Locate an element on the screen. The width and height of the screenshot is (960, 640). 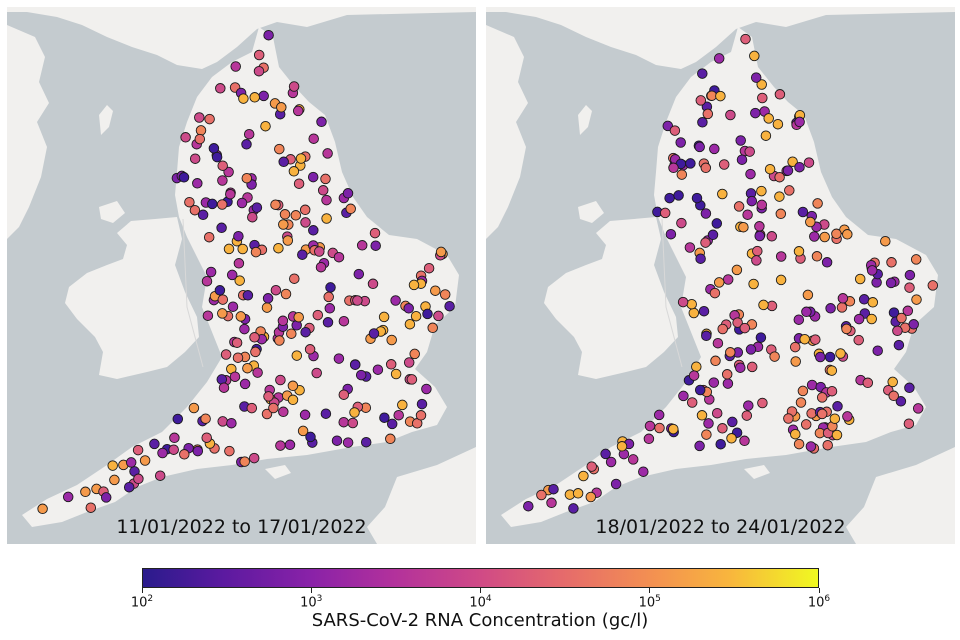
period-label: 11/01/2022 to 17/01/2022 is located at coordinates (241, 527).